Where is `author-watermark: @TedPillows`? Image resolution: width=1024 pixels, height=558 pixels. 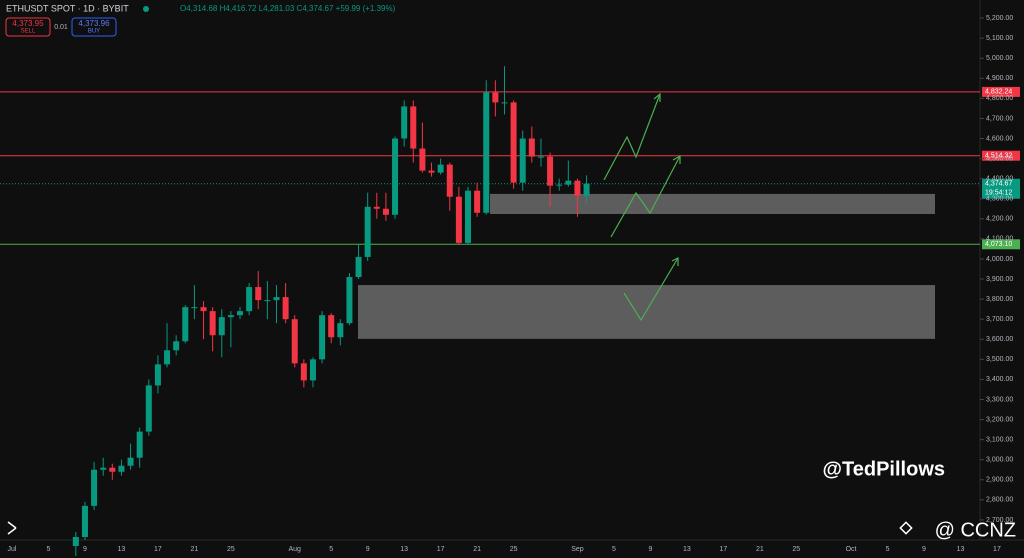 author-watermark: @TedPillows is located at coordinates (884, 469).